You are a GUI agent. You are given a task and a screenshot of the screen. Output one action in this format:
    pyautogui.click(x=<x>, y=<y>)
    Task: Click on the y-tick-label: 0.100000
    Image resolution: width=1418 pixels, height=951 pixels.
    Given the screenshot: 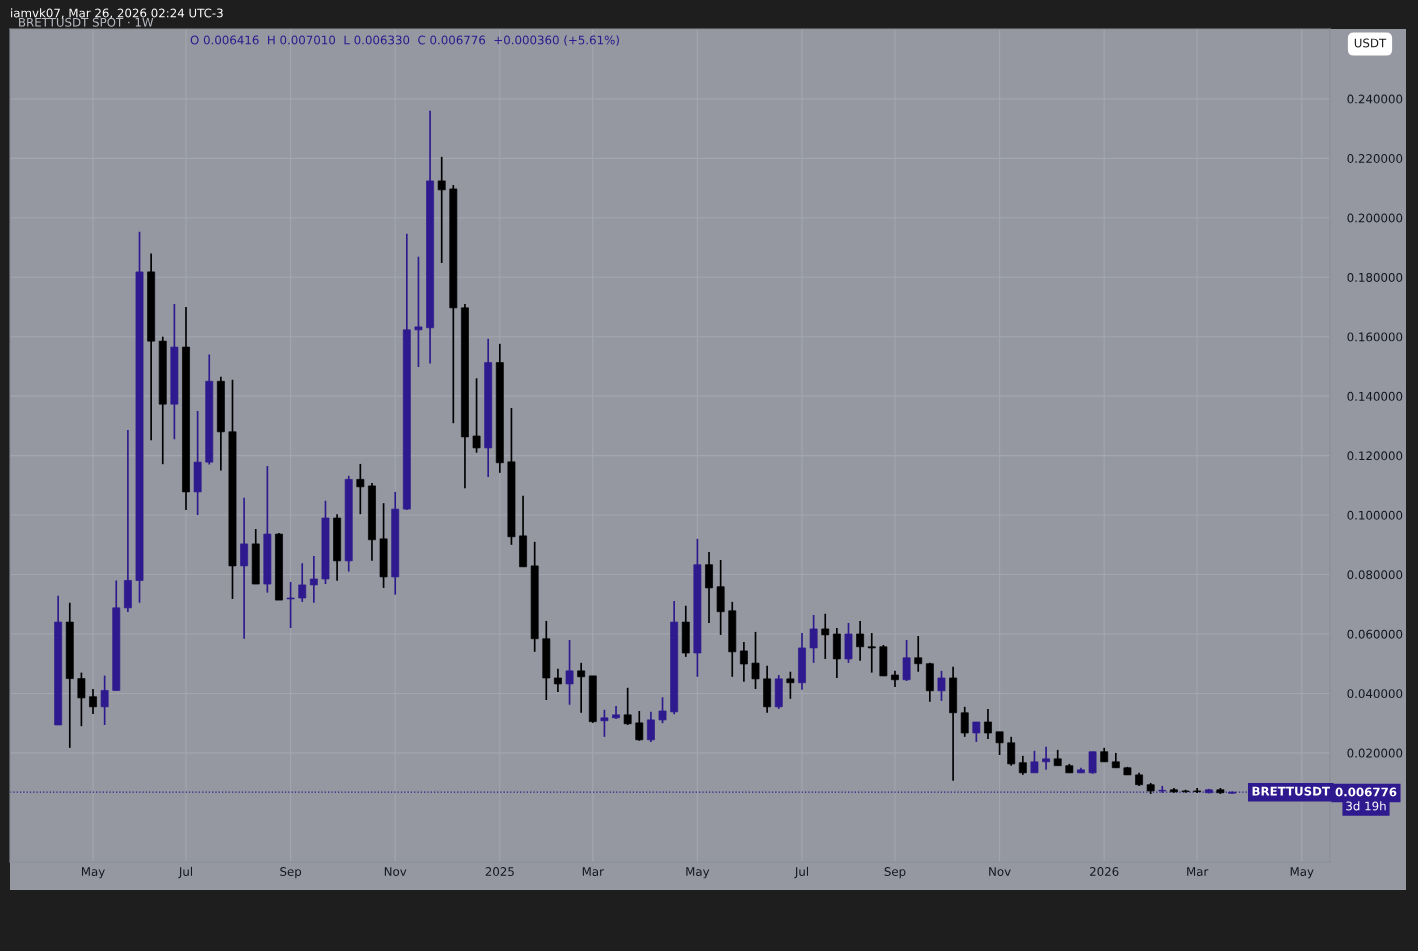 What is the action you would take?
    pyautogui.click(x=1375, y=515)
    